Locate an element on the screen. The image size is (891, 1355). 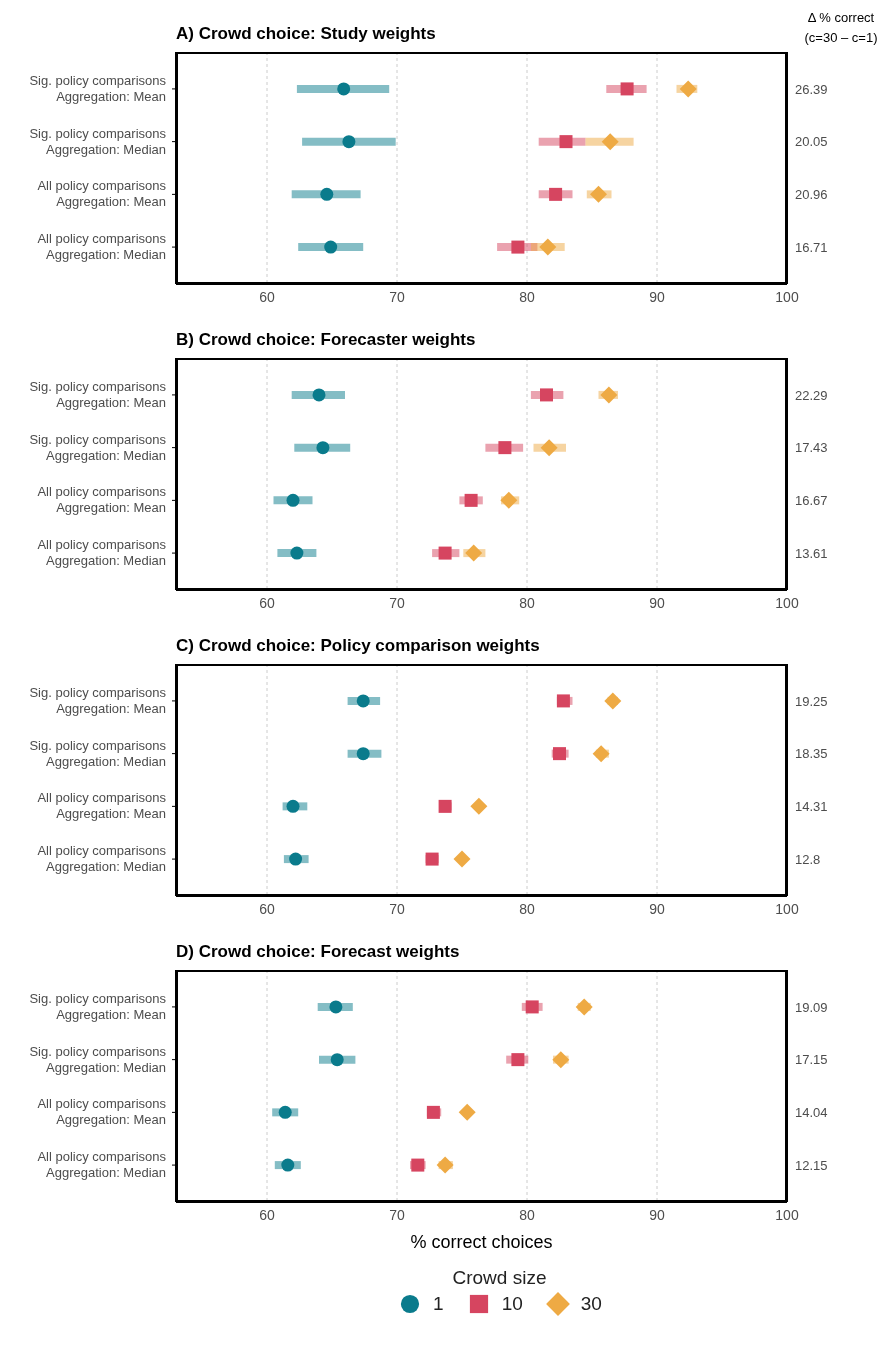
y2-tick-label: 19.25 is located at coordinates (811, 701).